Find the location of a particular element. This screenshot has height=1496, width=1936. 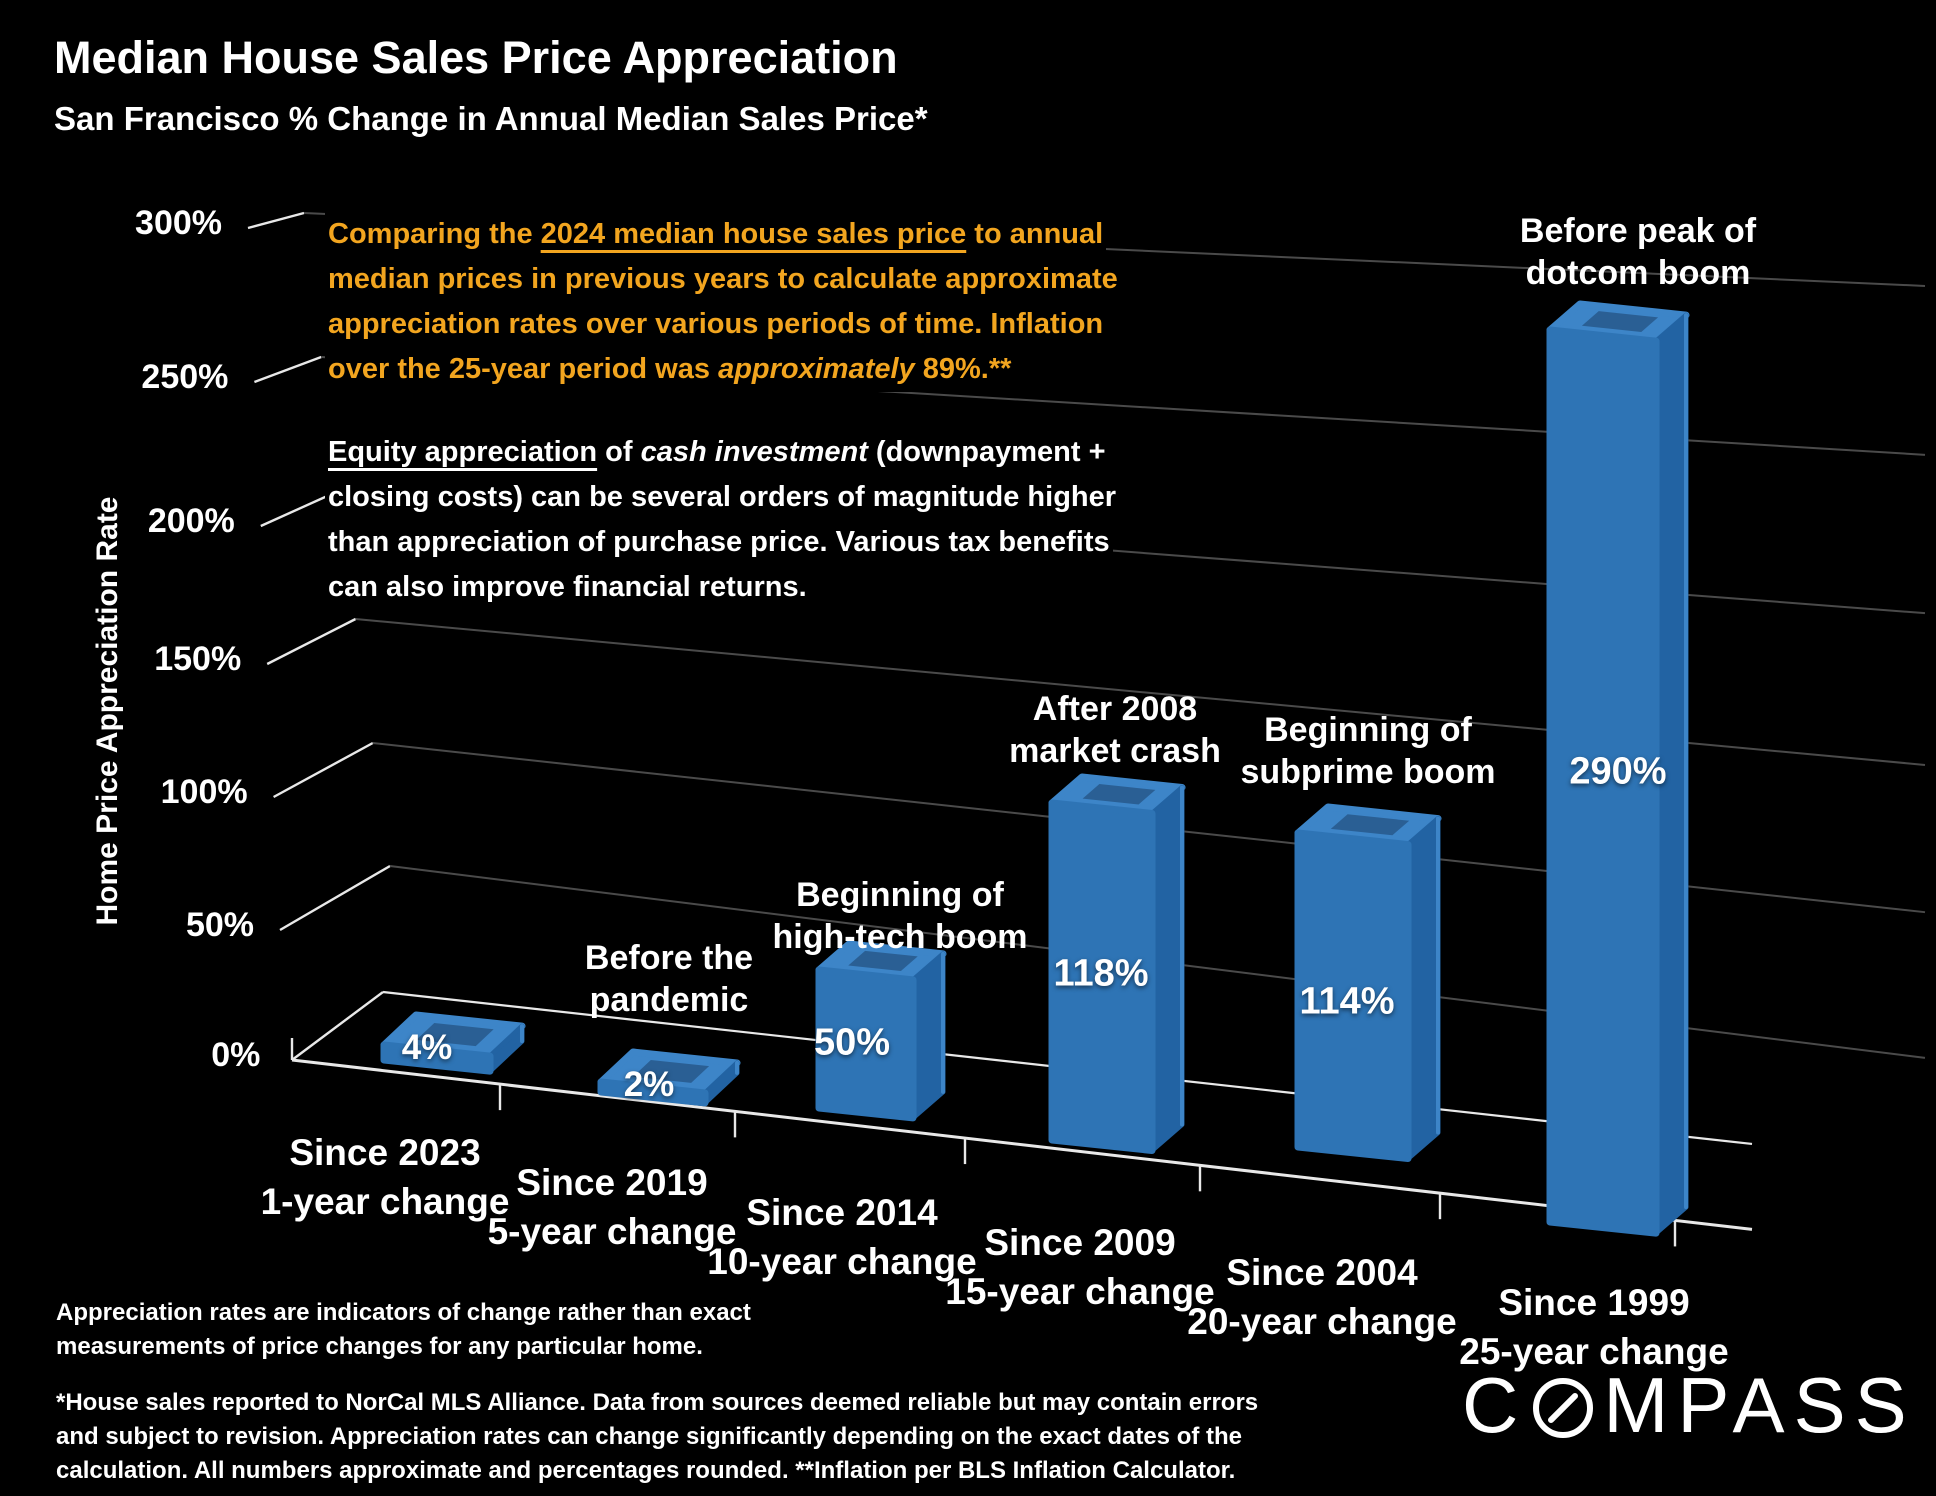

logo-letter-c: C is located at coordinates (1495, 1405).